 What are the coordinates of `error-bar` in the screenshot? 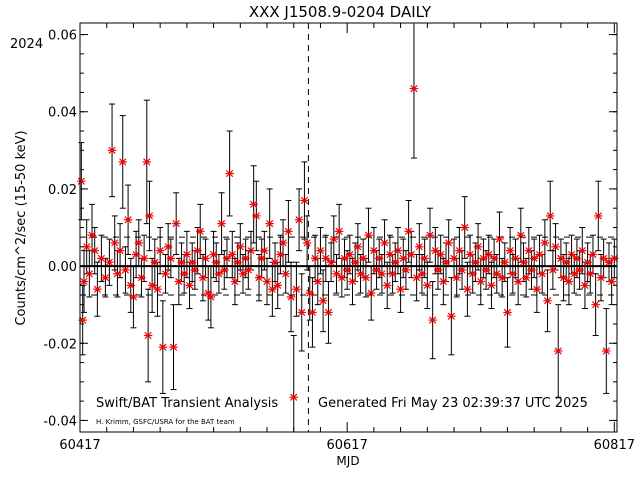 It's located at (413, 91).